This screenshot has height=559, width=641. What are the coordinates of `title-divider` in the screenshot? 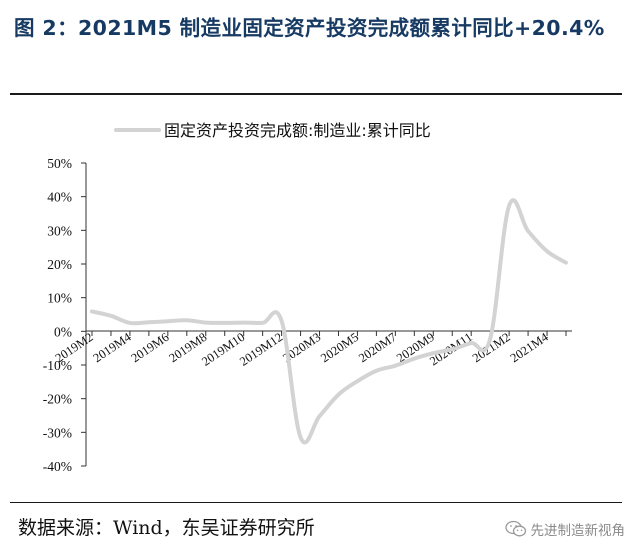 It's located at (316, 94).